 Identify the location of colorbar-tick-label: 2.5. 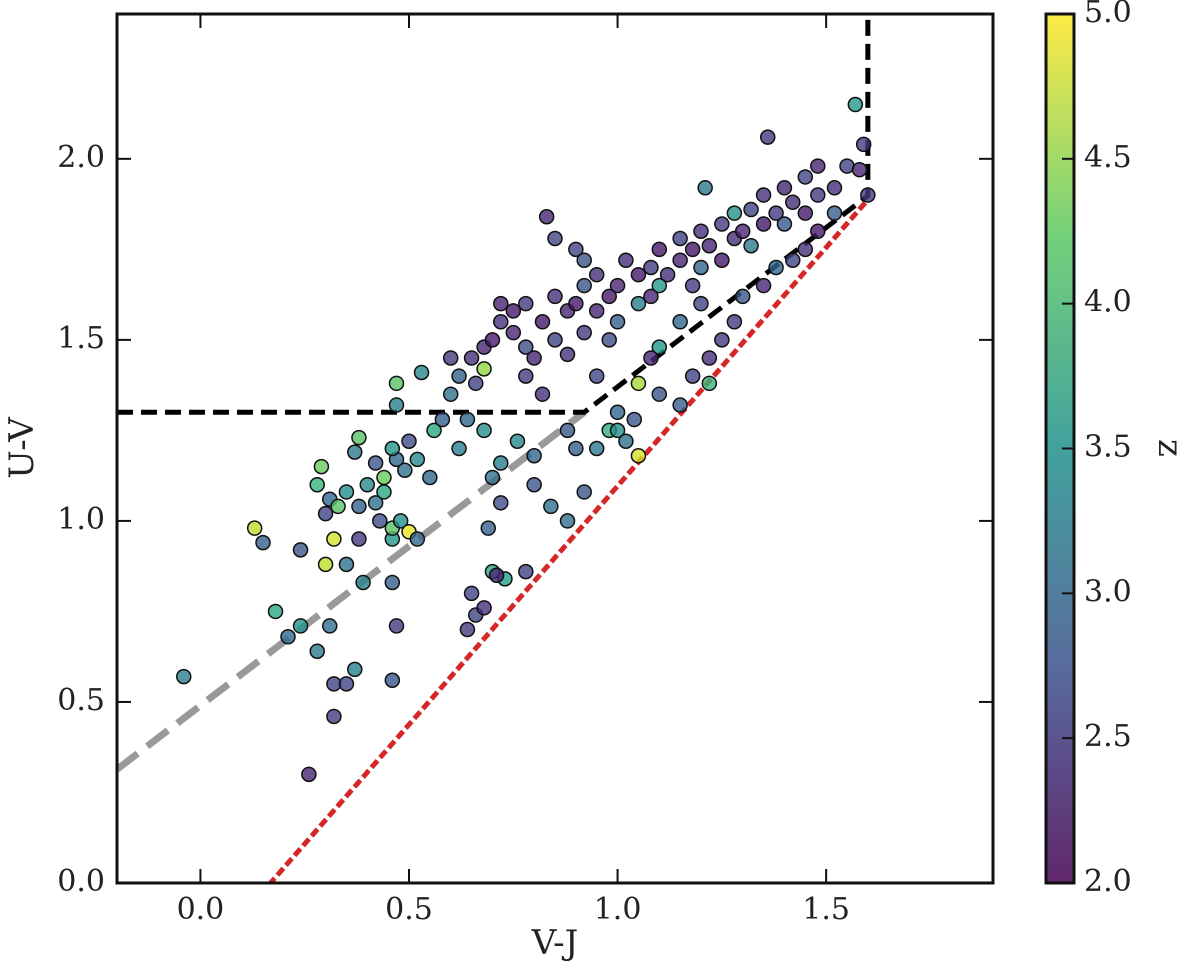
(1108, 736).